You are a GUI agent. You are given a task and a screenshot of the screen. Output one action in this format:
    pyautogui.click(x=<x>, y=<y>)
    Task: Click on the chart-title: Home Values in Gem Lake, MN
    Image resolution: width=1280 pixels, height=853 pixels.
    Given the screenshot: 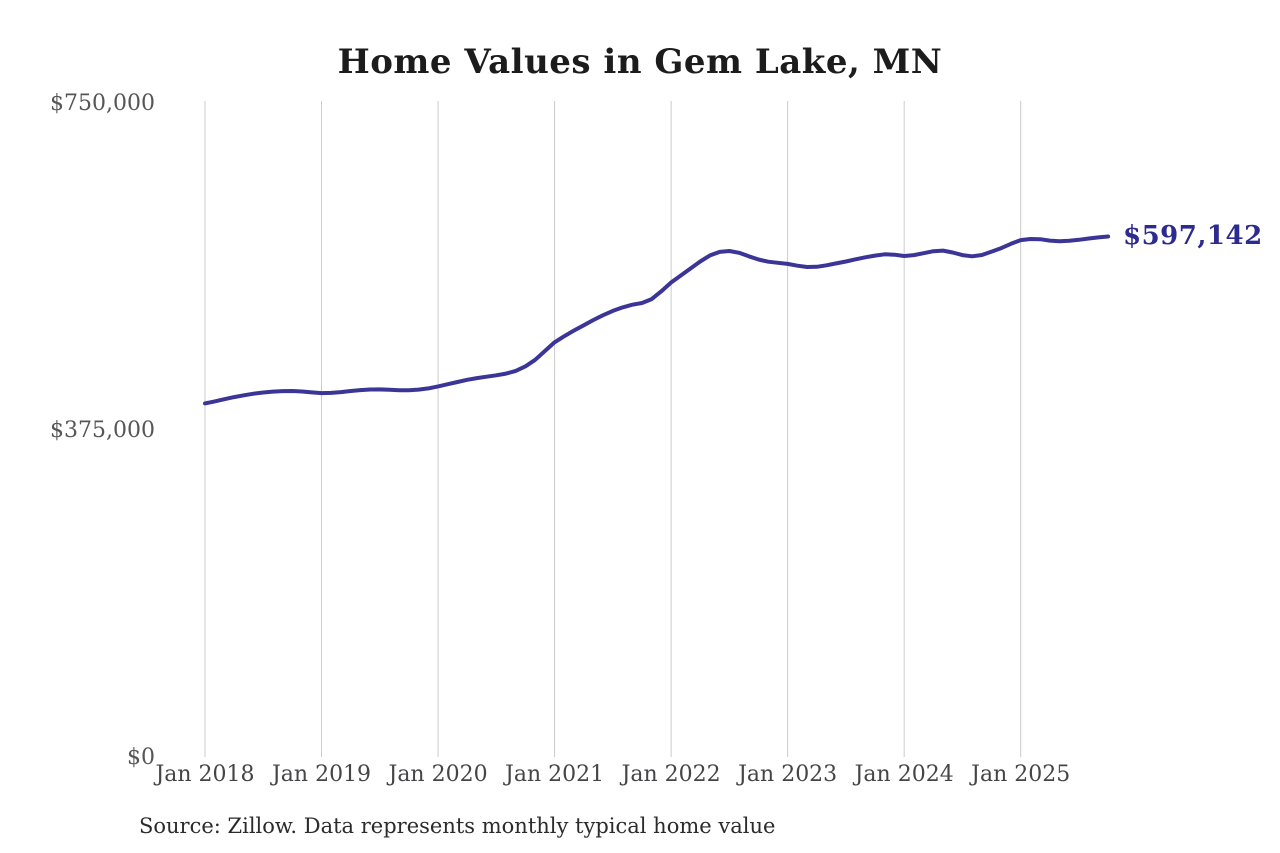 What is the action you would take?
    pyautogui.click(x=640, y=62)
    